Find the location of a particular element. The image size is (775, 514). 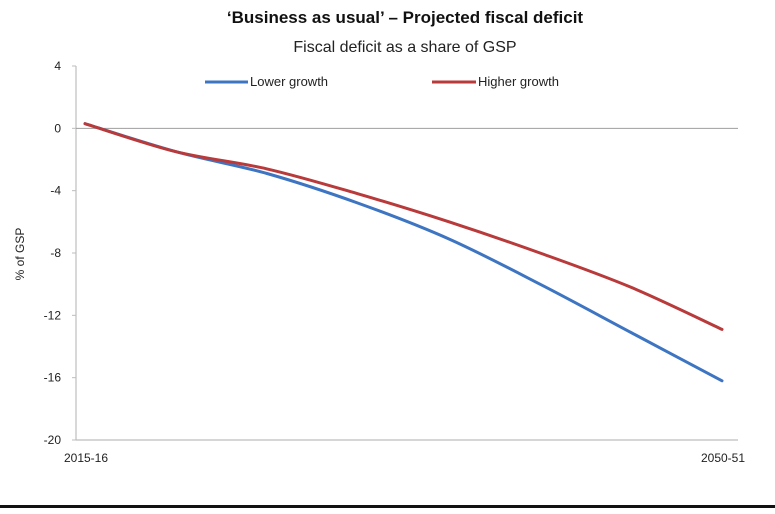

legend: Lower growth Higher growth is located at coordinates (382, 81).